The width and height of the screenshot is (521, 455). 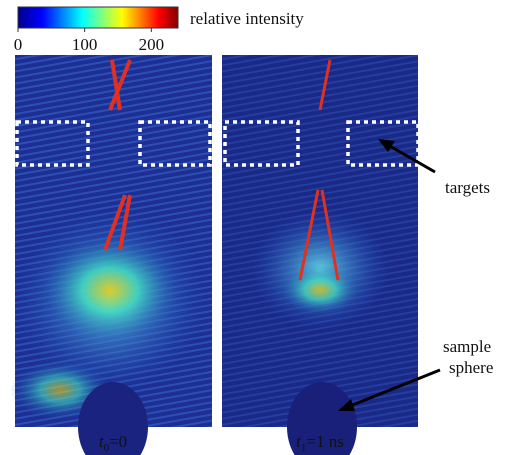 I want to click on colorbar-tick-label: 200, so click(x=152, y=44).